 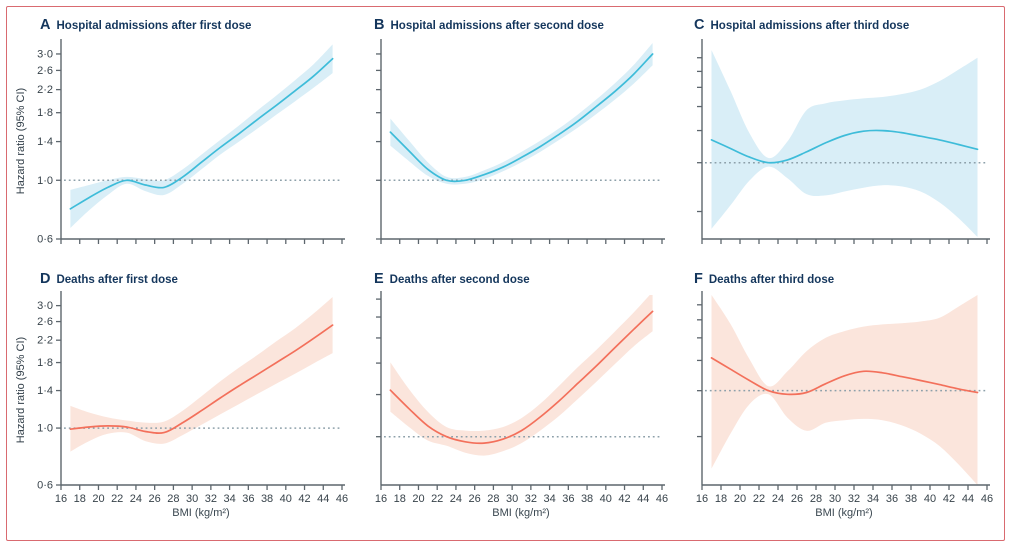 I want to click on panel-f-chart: 16 18 20 22 24 26 28 30 32 34 36 38 40 42 44 46, so click(x=844, y=398).